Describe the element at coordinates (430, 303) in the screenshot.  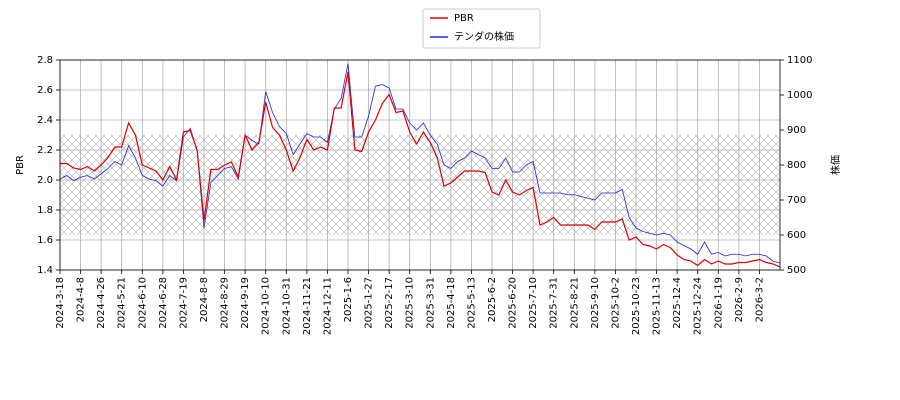
I see `x-tick-label: 2025-3-31` at that location.